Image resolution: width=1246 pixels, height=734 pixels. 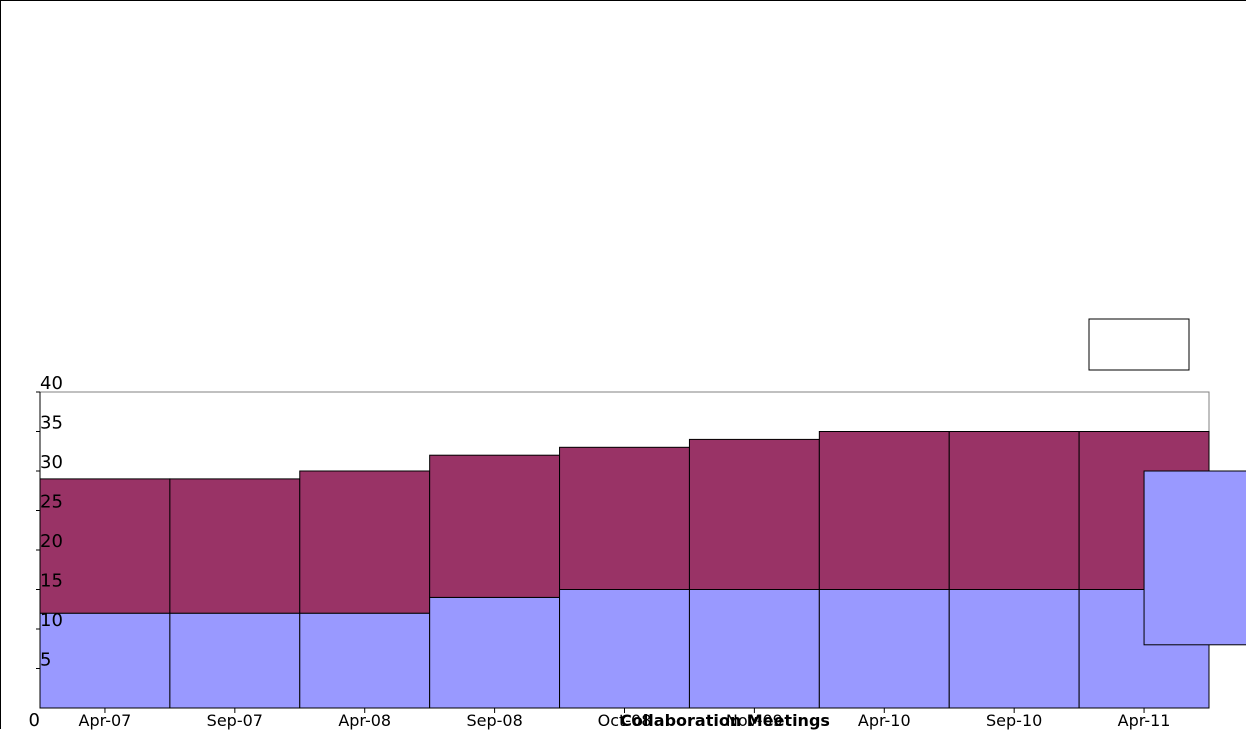 I want to click on y-tick-label-15: 15, so click(x=51, y=581).